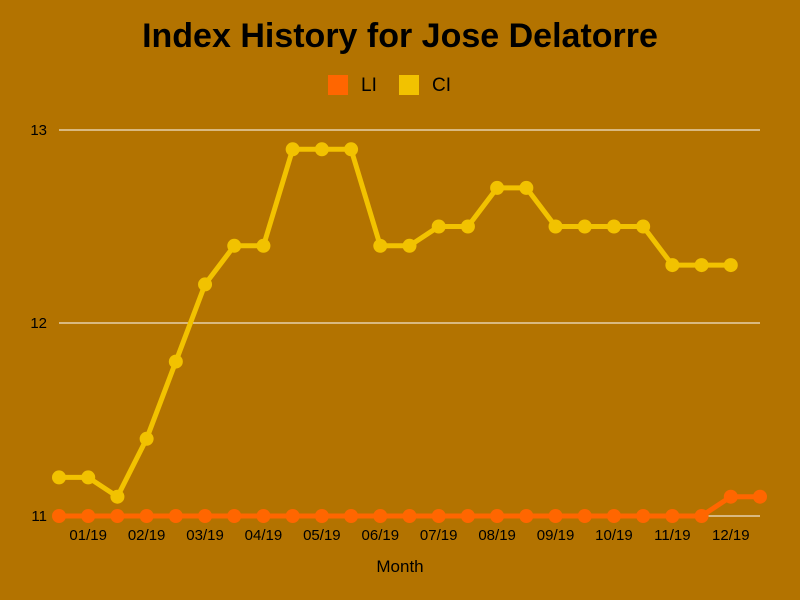  Describe the element at coordinates (439, 535) in the screenshot. I see `x-tick-label: 07/19` at that location.